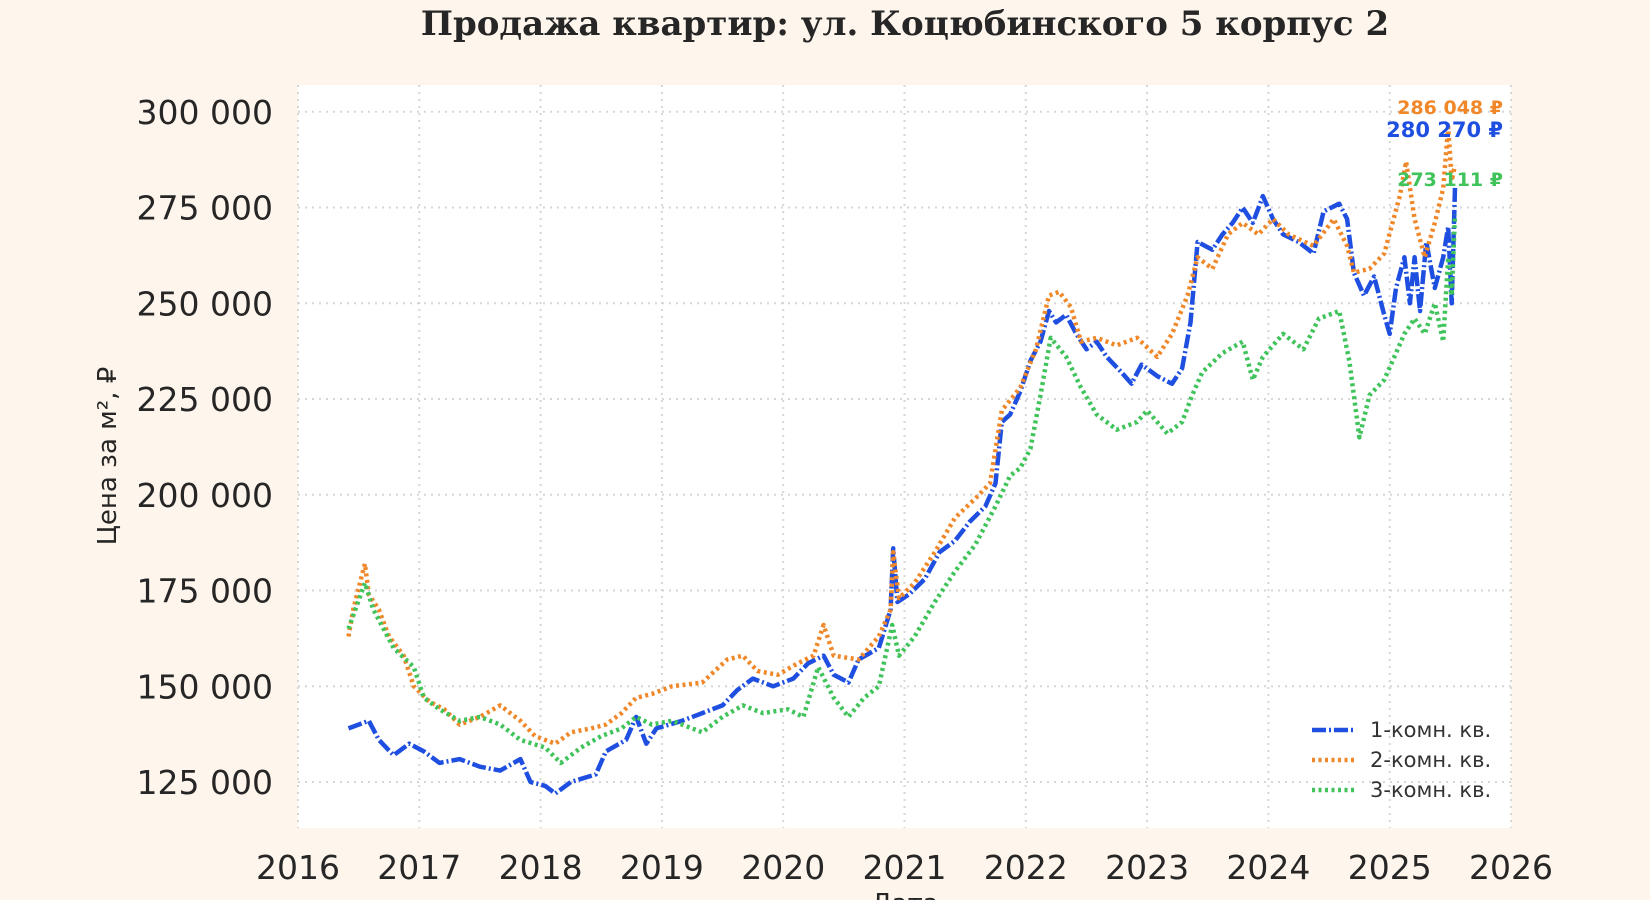 The height and width of the screenshot is (900, 1650). I want to click on y-tick-label: 200 000, so click(205, 495).